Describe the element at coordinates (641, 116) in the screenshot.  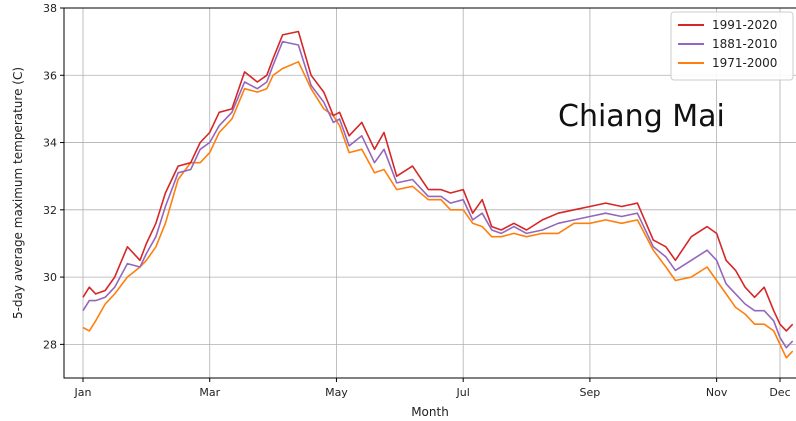
I see `city-annotation: Chiang Mai` at that location.